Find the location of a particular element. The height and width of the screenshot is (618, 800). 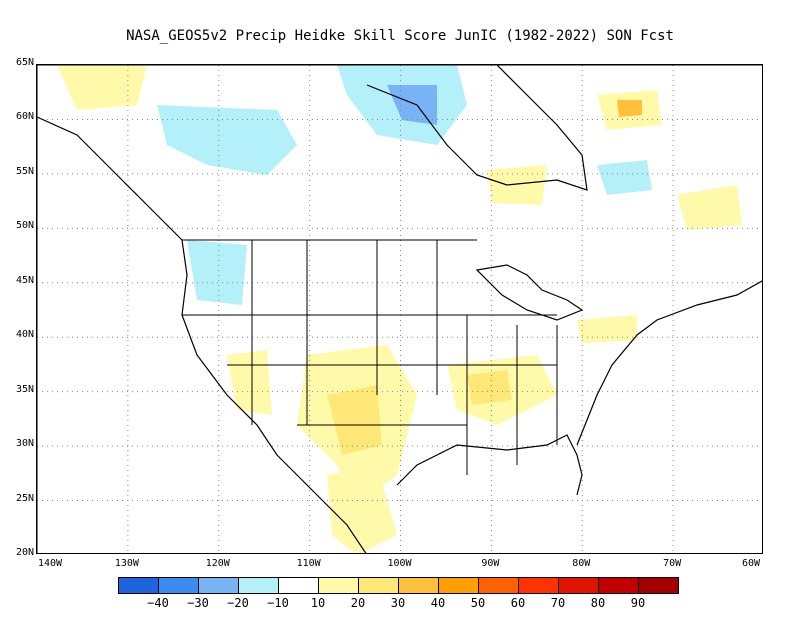

latitude-tick-label: 55N is located at coordinates (24, 171).